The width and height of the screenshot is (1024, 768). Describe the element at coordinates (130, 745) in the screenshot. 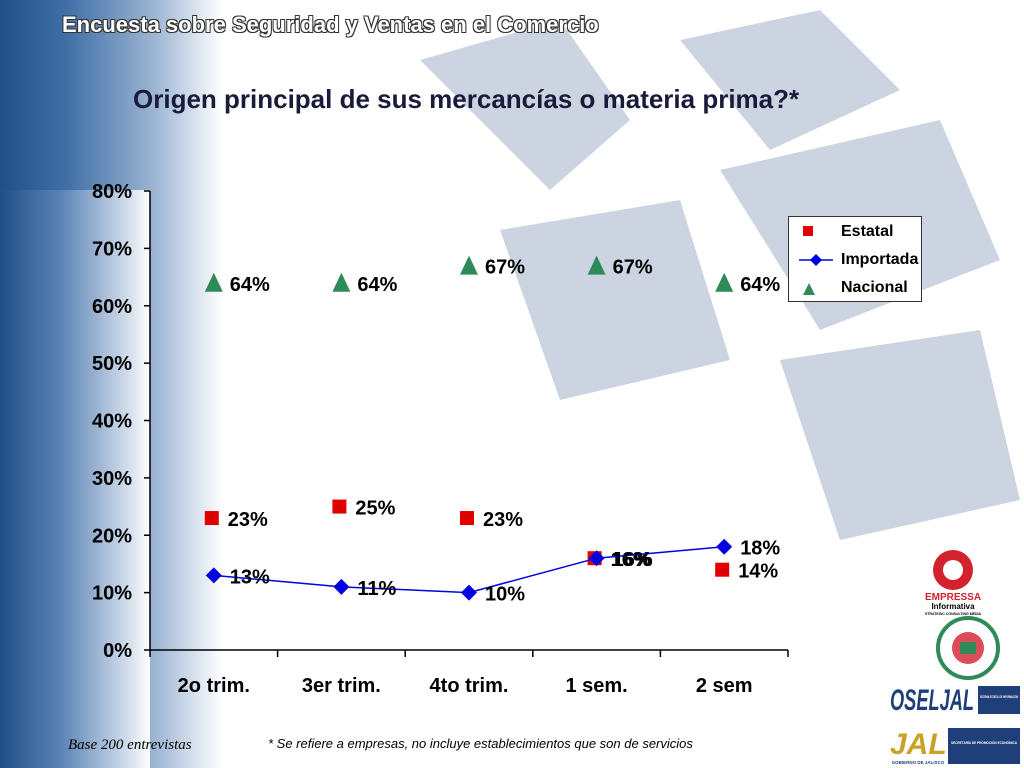

I see `footer-base: Base 200 entrevistas` at that location.